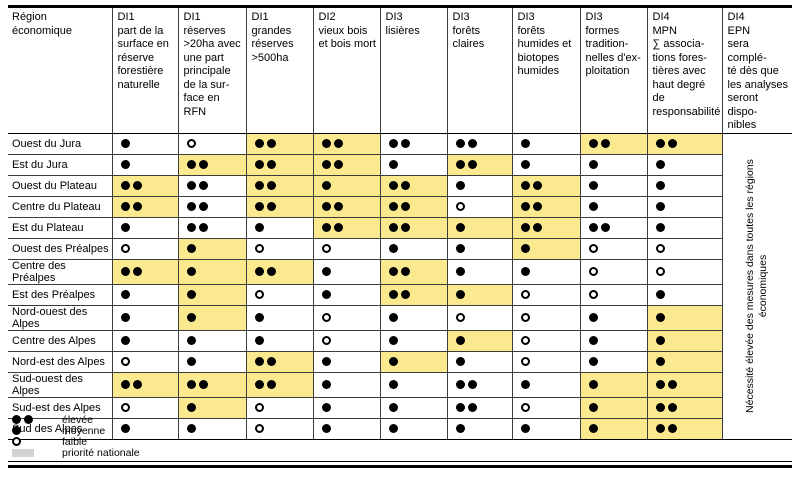 The image size is (800, 478). Describe the element at coordinates (60, 164) in the screenshot. I see `region-label: Est du Jura` at that location.